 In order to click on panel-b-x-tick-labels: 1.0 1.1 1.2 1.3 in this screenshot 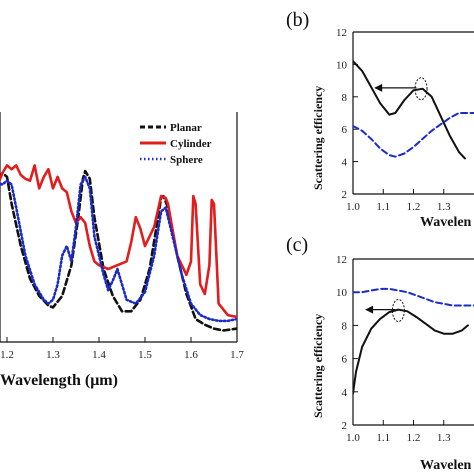, I will do `click(398, 207)`.